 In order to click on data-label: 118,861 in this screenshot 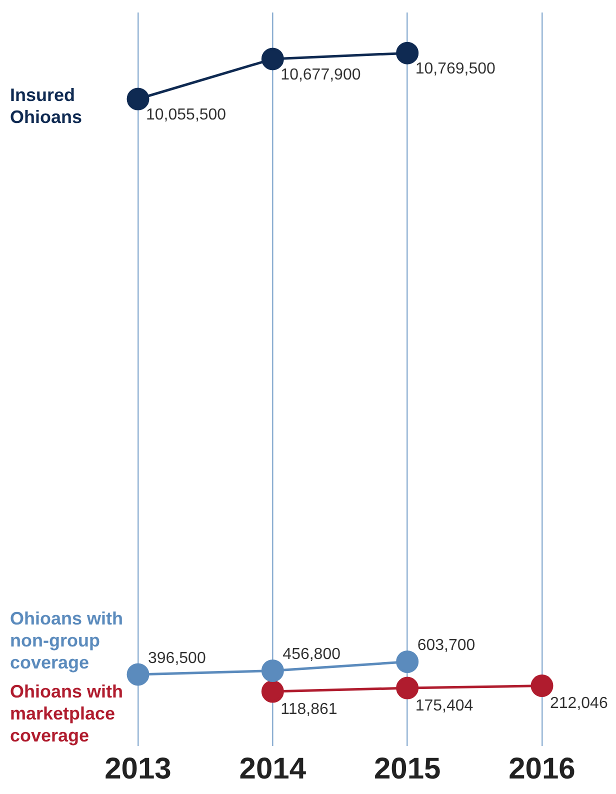, I will do `click(309, 709)`.